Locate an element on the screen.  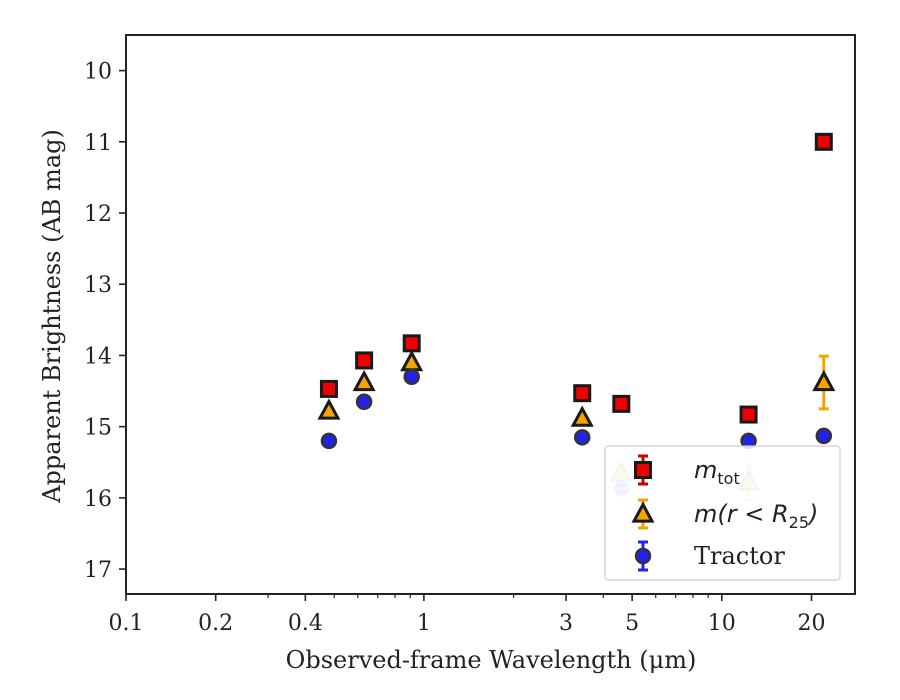
legend-box is located at coordinates (722, 513).